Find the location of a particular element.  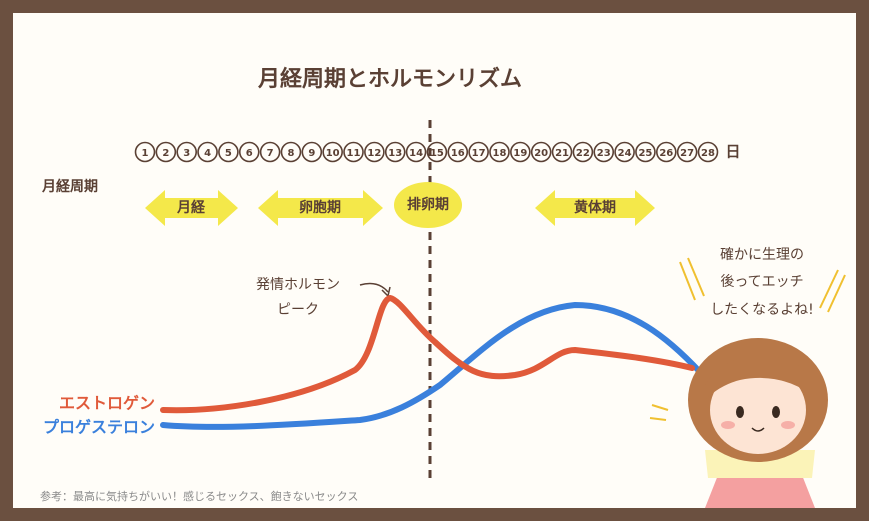

day-number: 24 is located at coordinates (625, 153).